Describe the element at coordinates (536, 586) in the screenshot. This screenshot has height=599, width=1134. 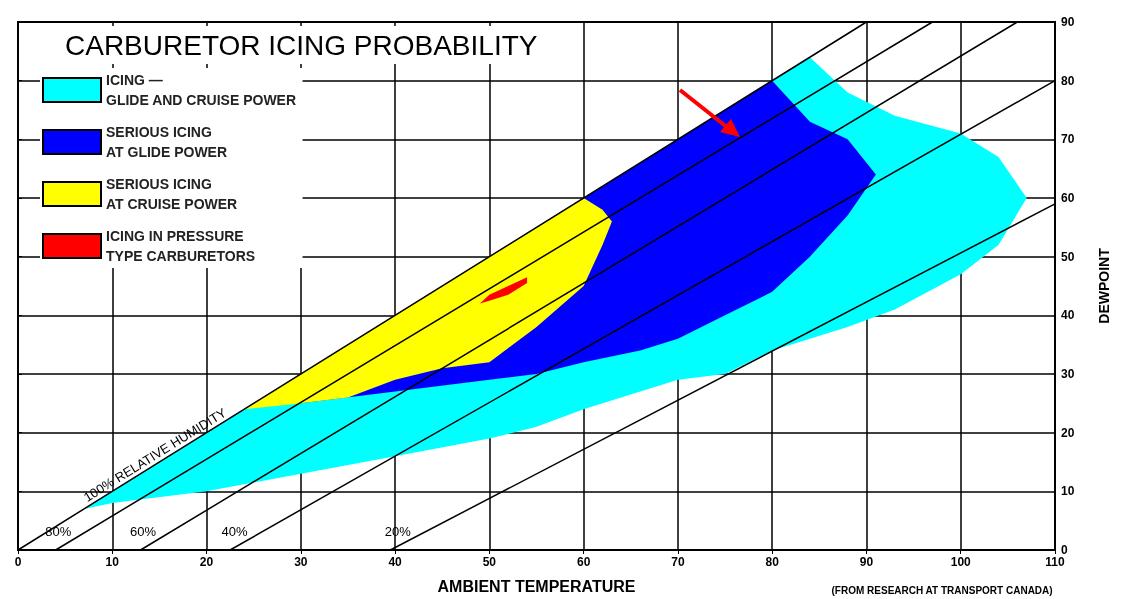
I see `x-axis-title: AMBIENT TEMPERATURE` at that location.